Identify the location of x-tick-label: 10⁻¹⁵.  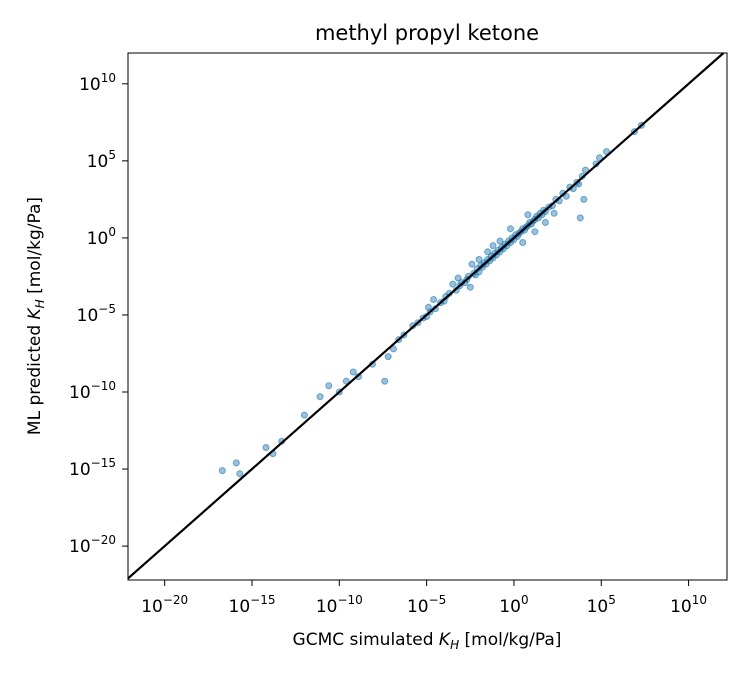
(252, 605).